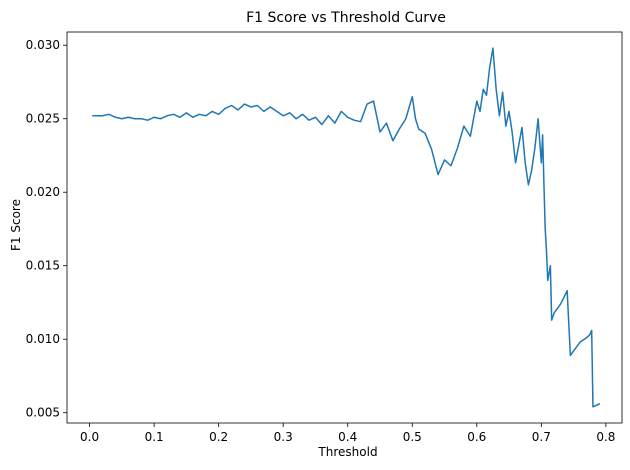 This screenshot has width=630, height=470. What do you see at coordinates (43, 45) in the screenshot?
I see `y-tick-label: 0.030` at bounding box center [43, 45].